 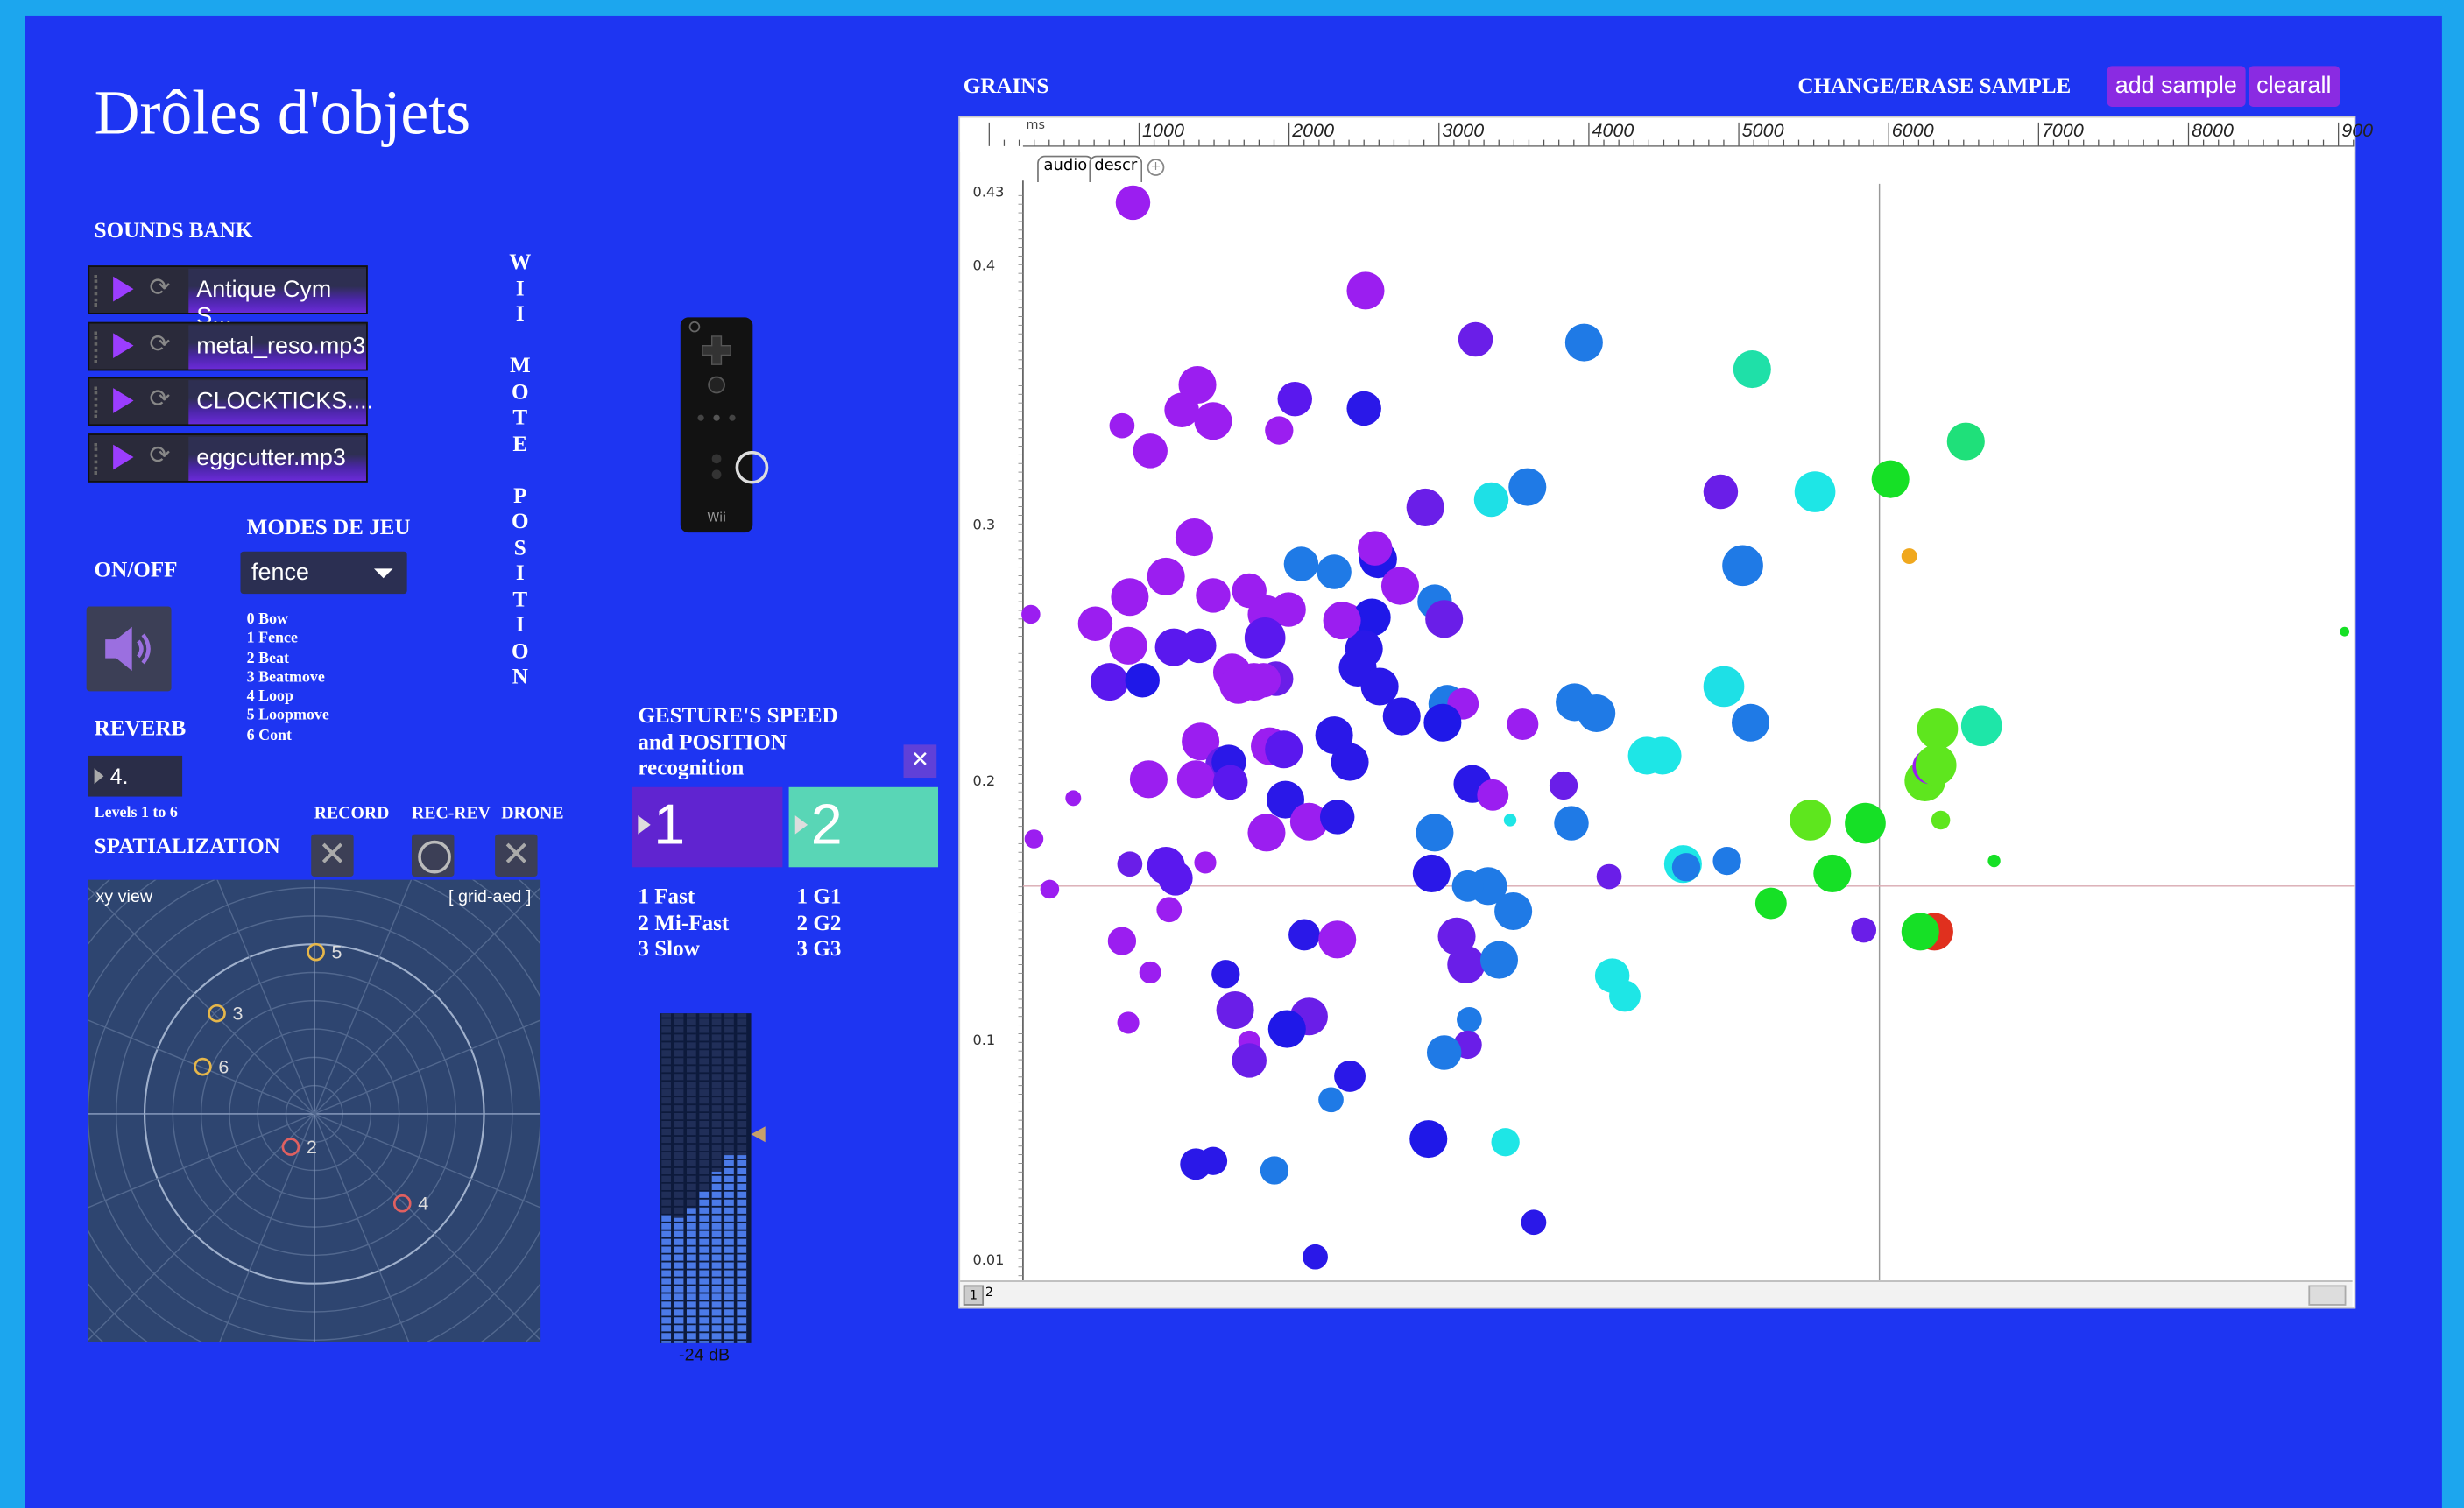 What do you see at coordinates (864, 827) in the screenshot?
I see `gesture-button-2: 2` at bounding box center [864, 827].